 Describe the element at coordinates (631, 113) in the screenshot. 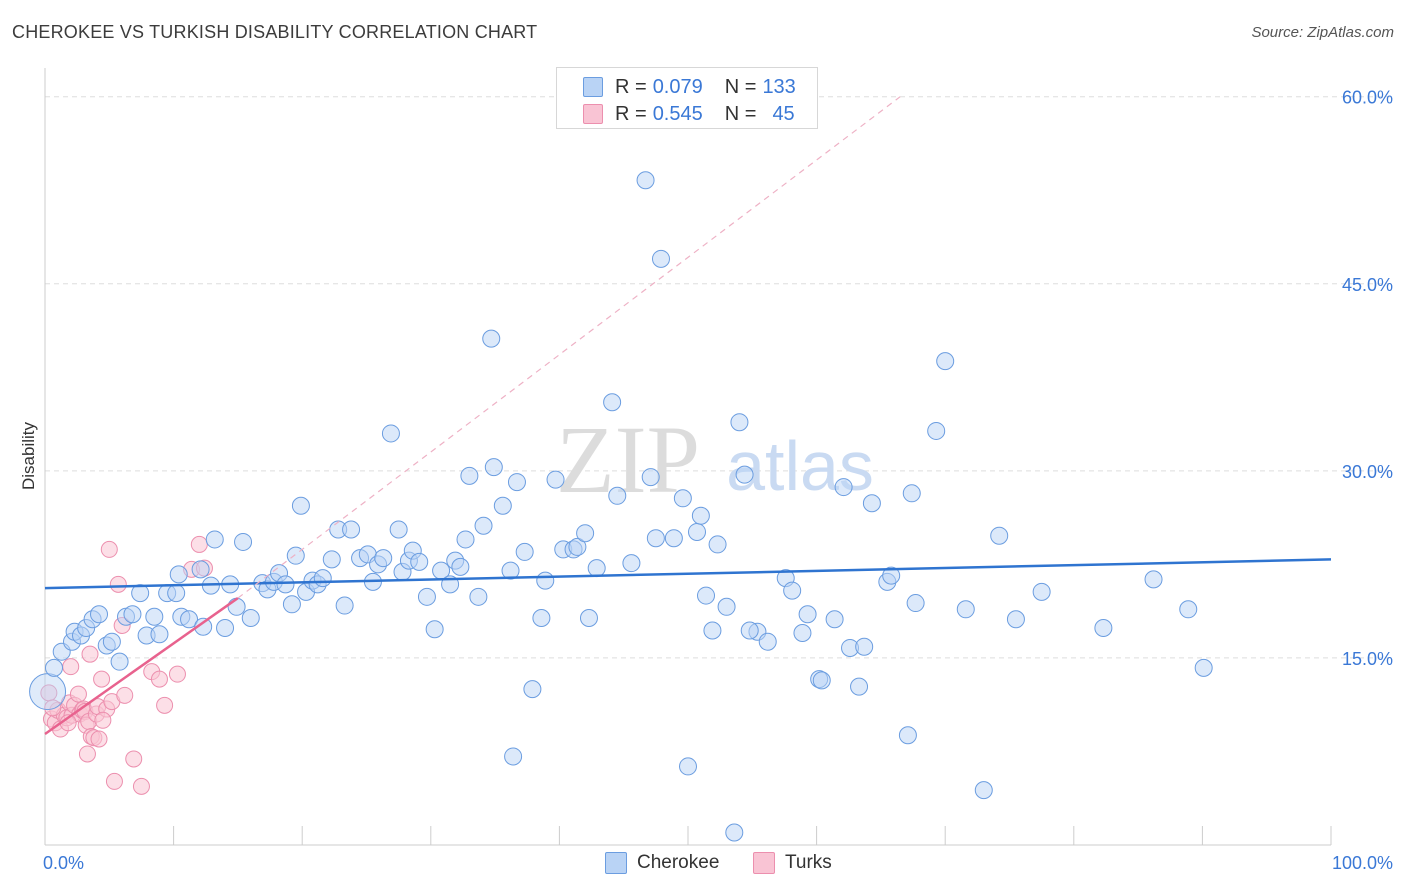

I see `turks-r-label: R =` at that location.